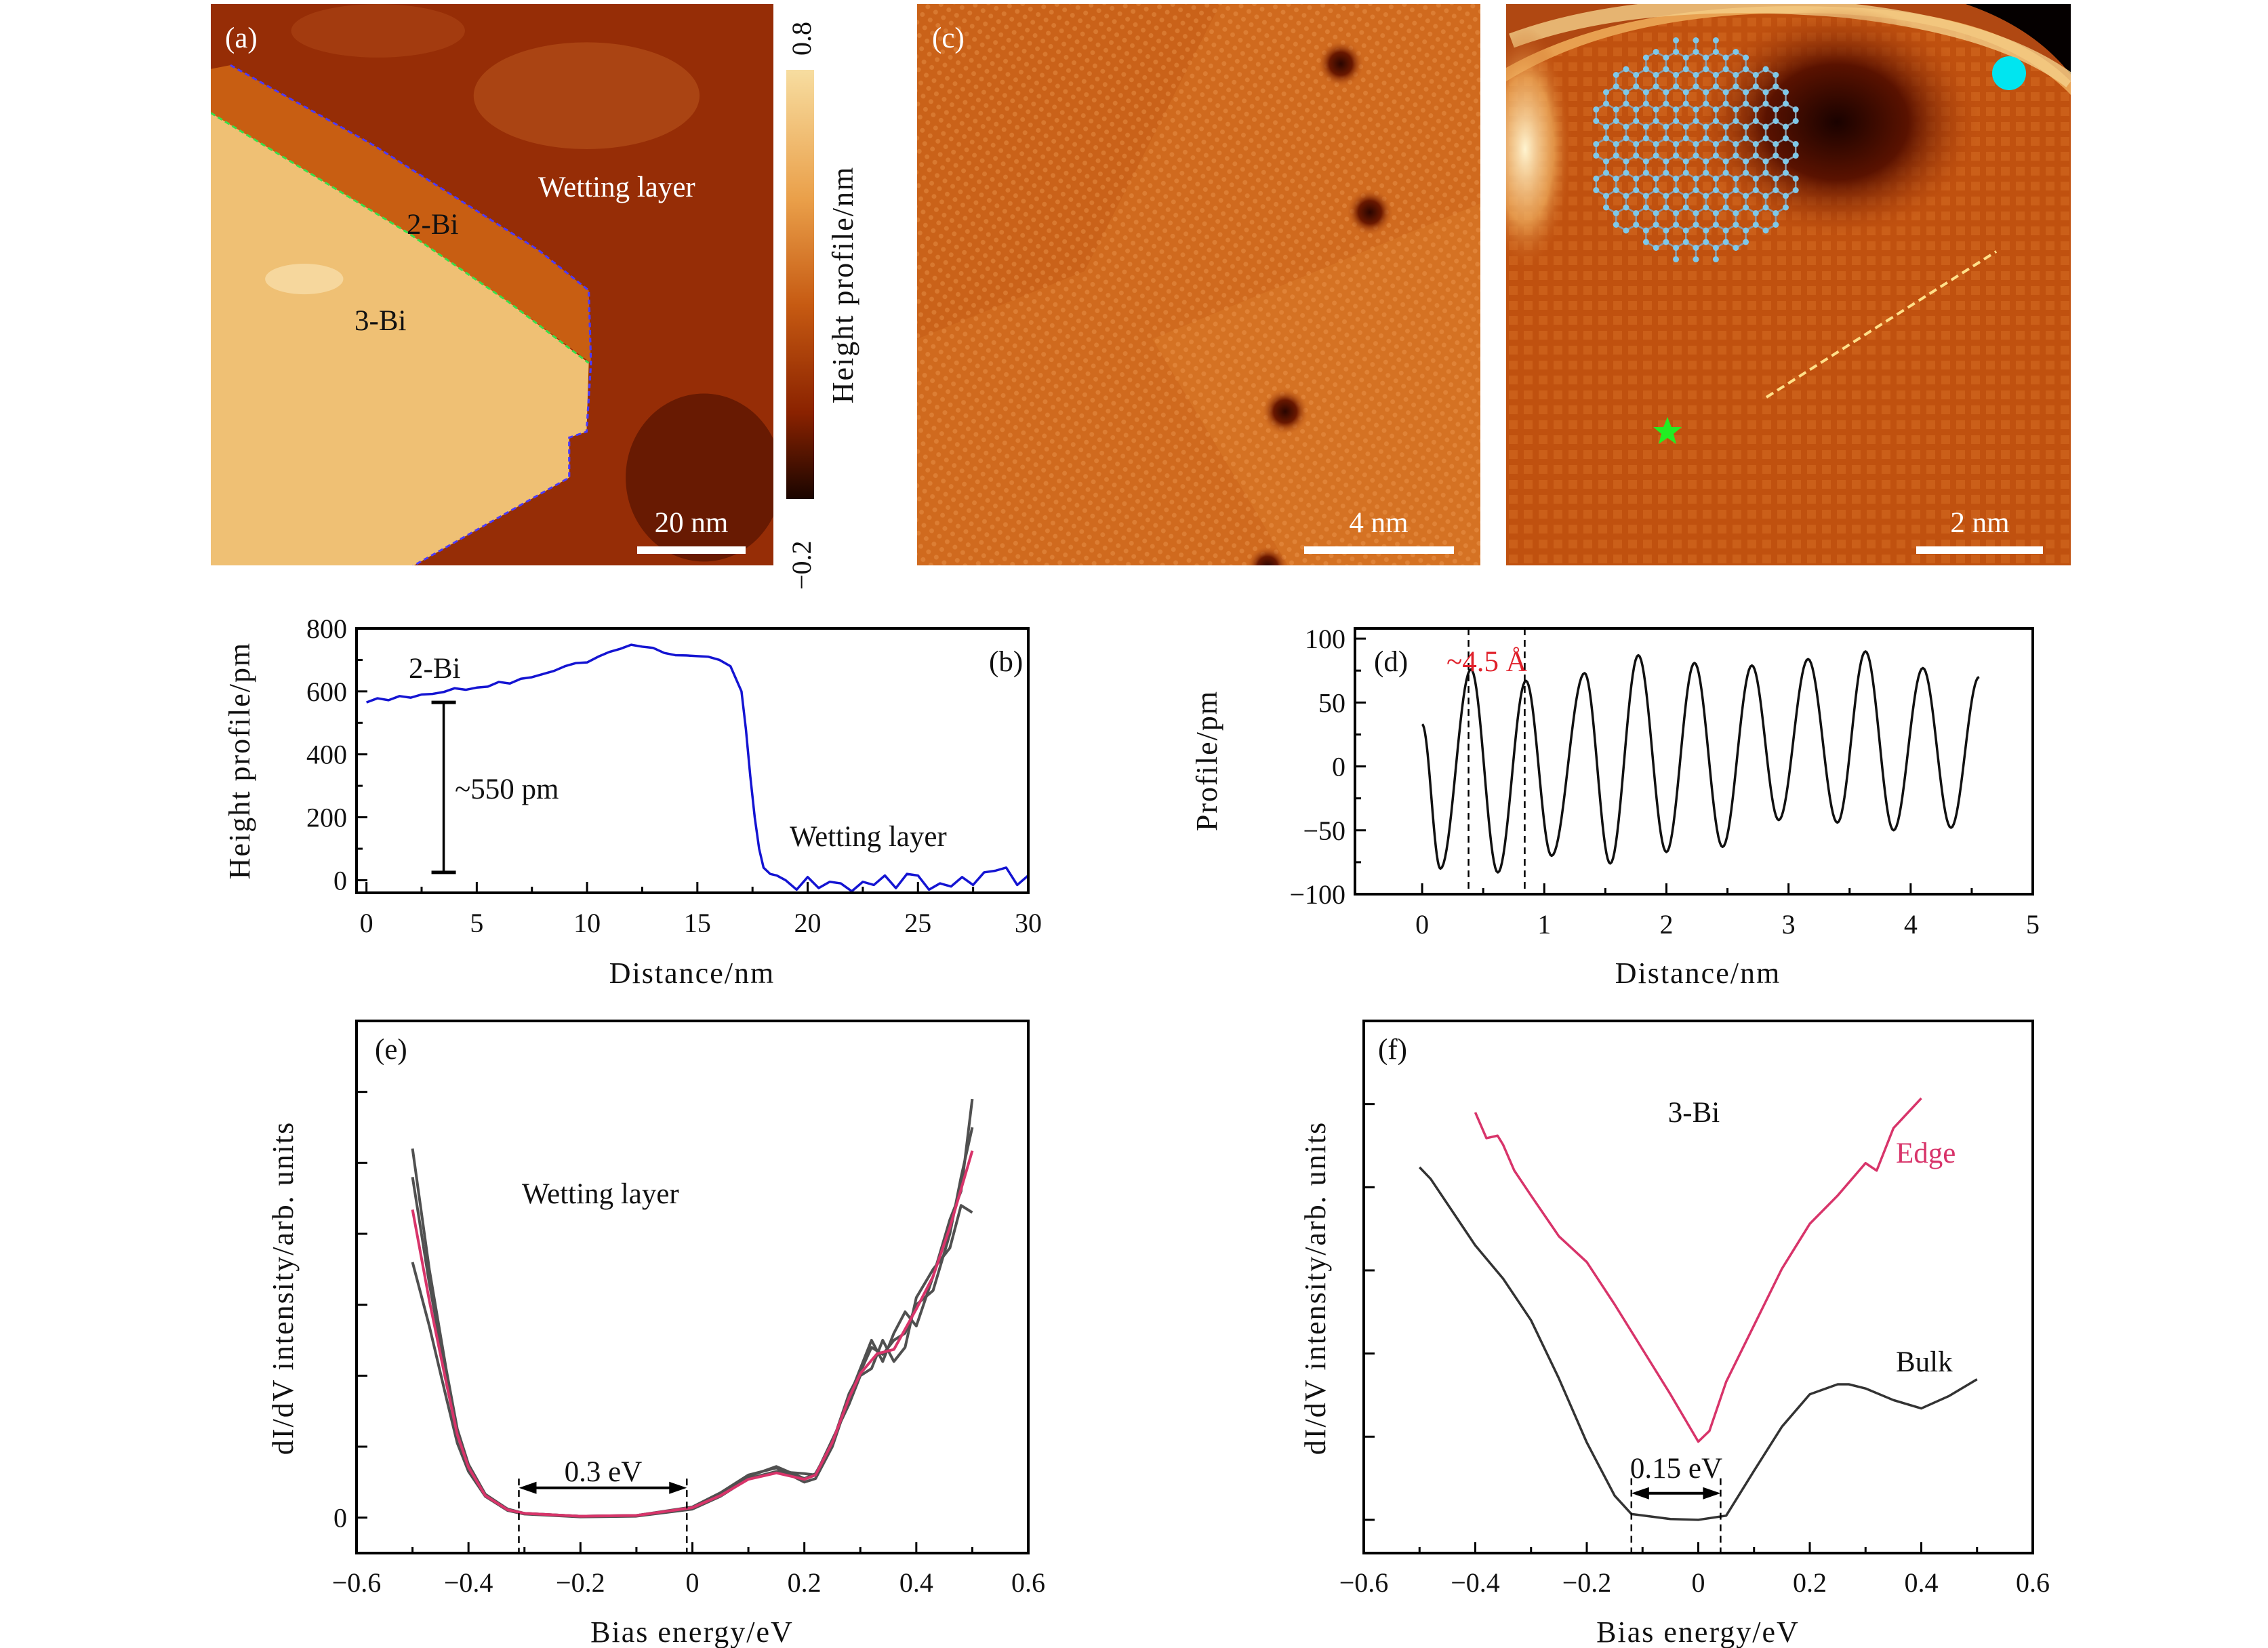 Image resolution: width=2268 pixels, height=1648 pixels. What do you see at coordinates (1911, 925) in the screenshot?
I see `x-tick-label: 4` at bounding box center [1911, 925].